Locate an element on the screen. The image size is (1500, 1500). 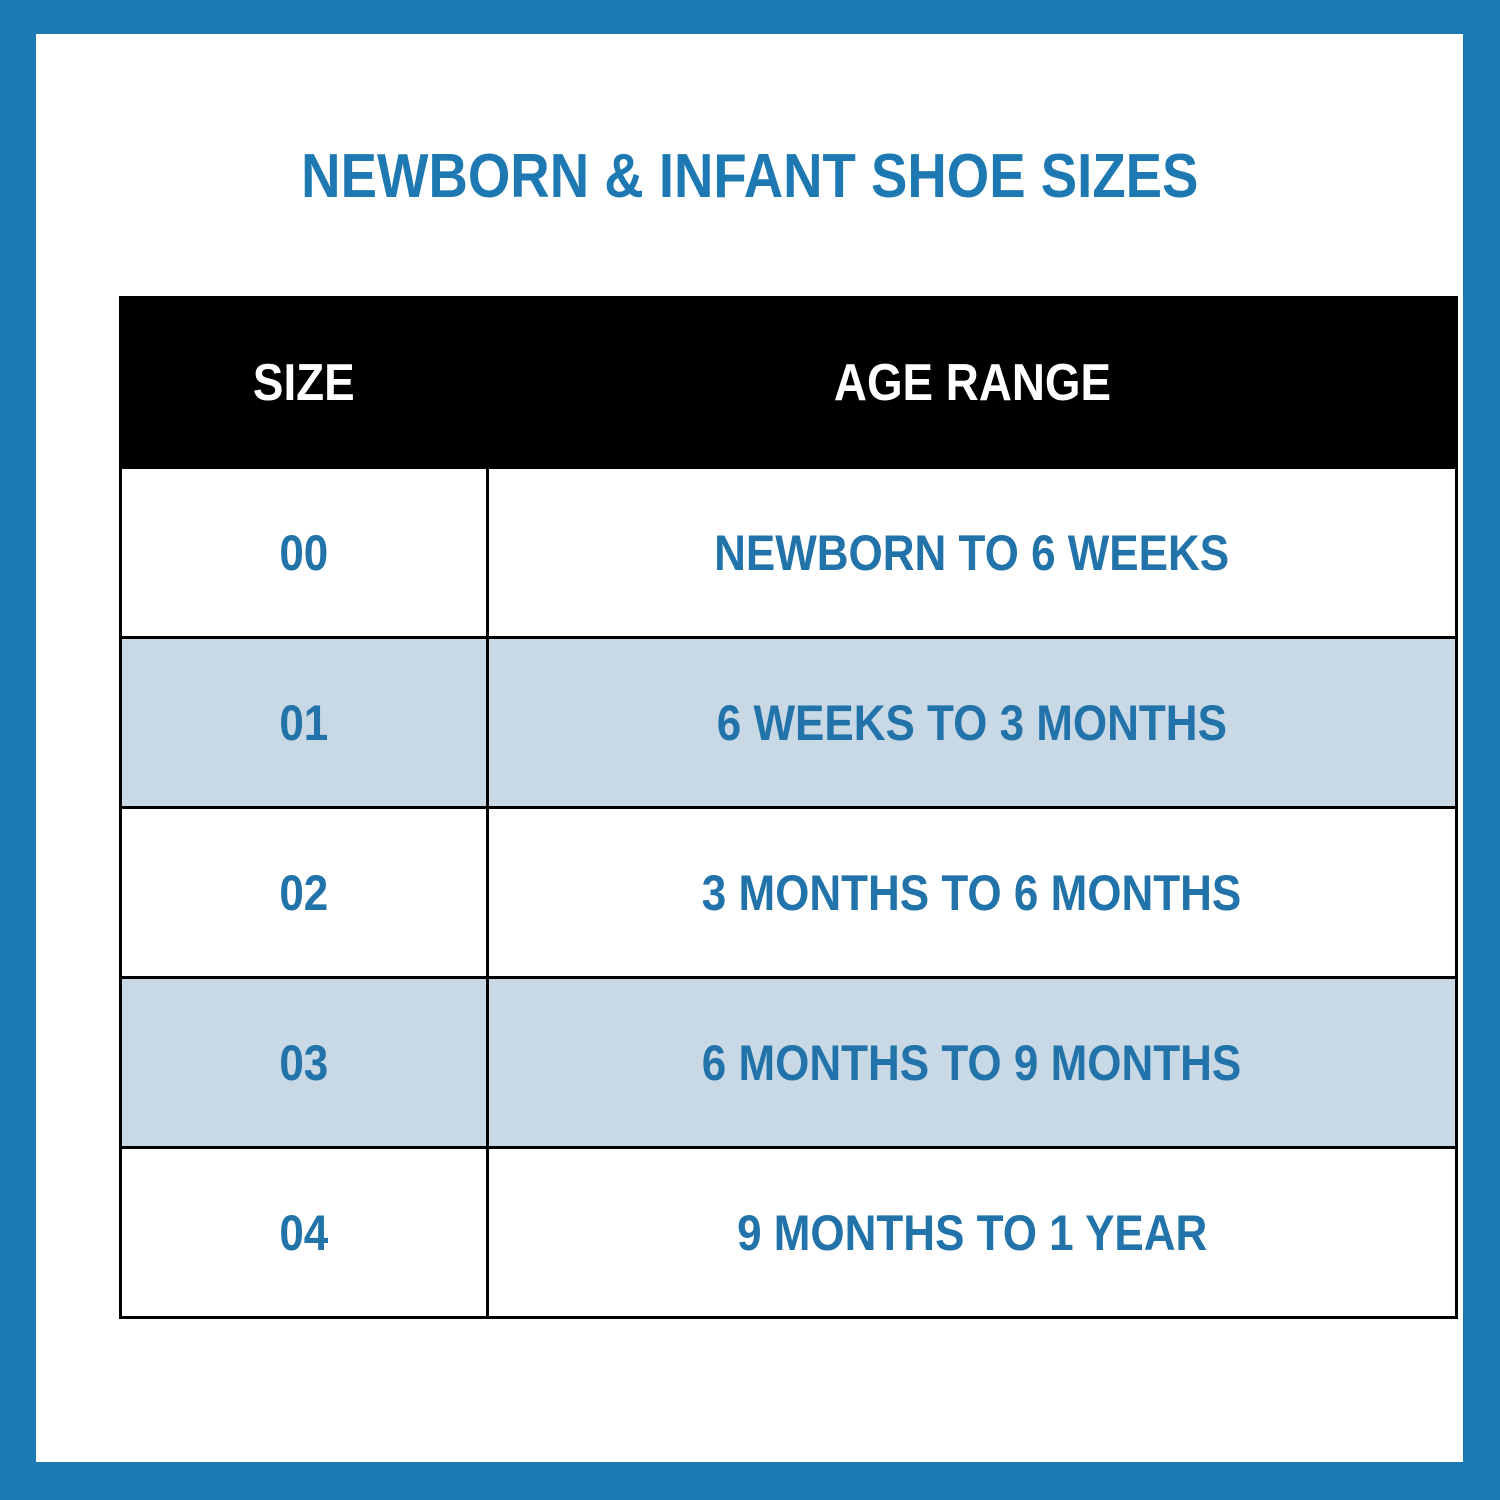
age-range-cell-row3: 3 MONTHS TO 6 MONTHS is located at coordinates (972, 892).